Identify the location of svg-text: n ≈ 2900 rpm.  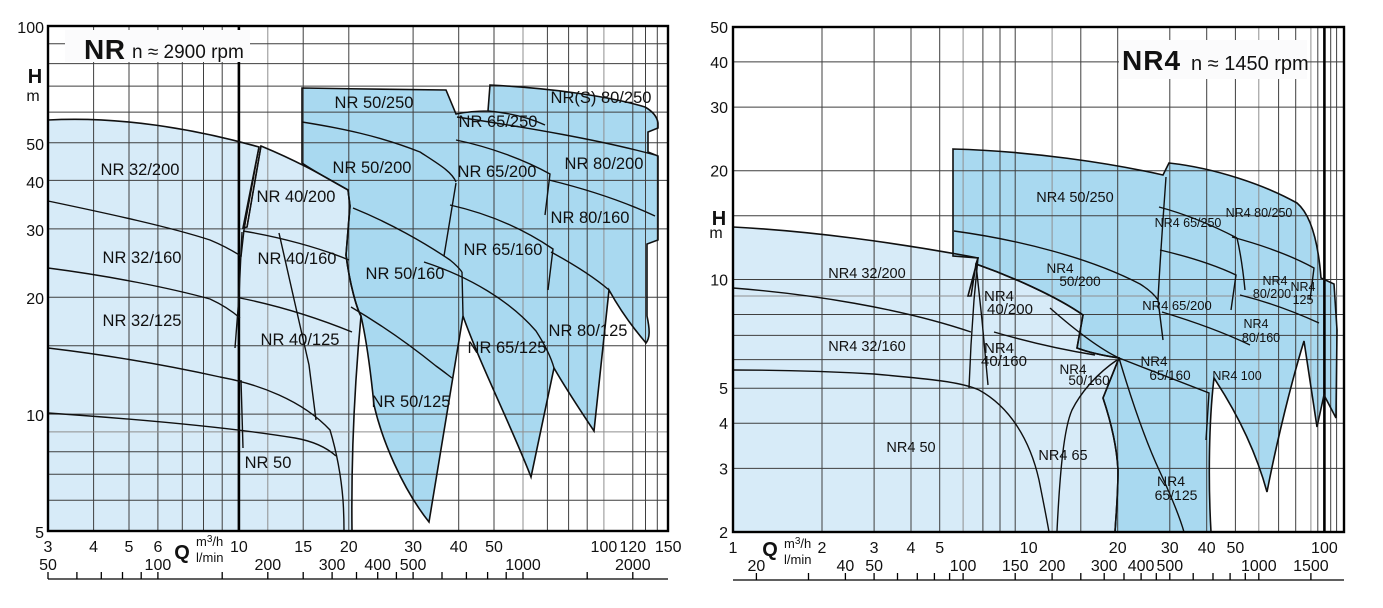
(188, 52).